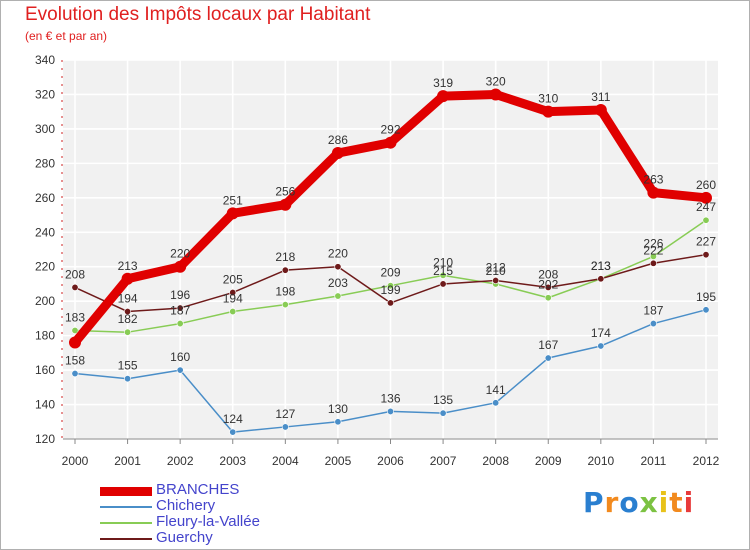  Describe the element at coordinates (45, 405) in the screenshot. I see `y-tick-label: 140` at that location.